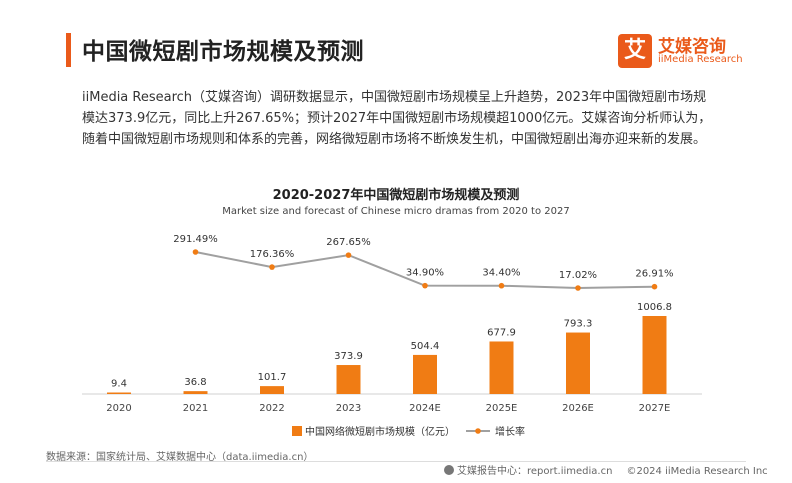 Image resolution: width=792 pixels, height=483 pixels. Describe the element at coordinates (501, 367) in the screenshot. I see `bar-2025E` at that location.